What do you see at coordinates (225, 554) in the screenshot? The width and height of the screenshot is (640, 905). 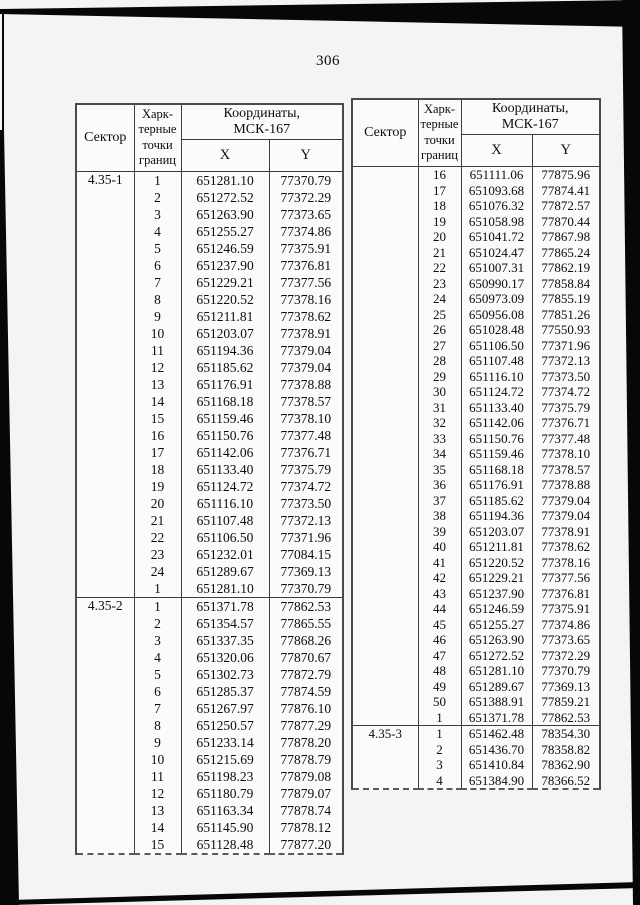 I see `x-coordinate-cell: 651232.01` at bounding box center [225, 554].